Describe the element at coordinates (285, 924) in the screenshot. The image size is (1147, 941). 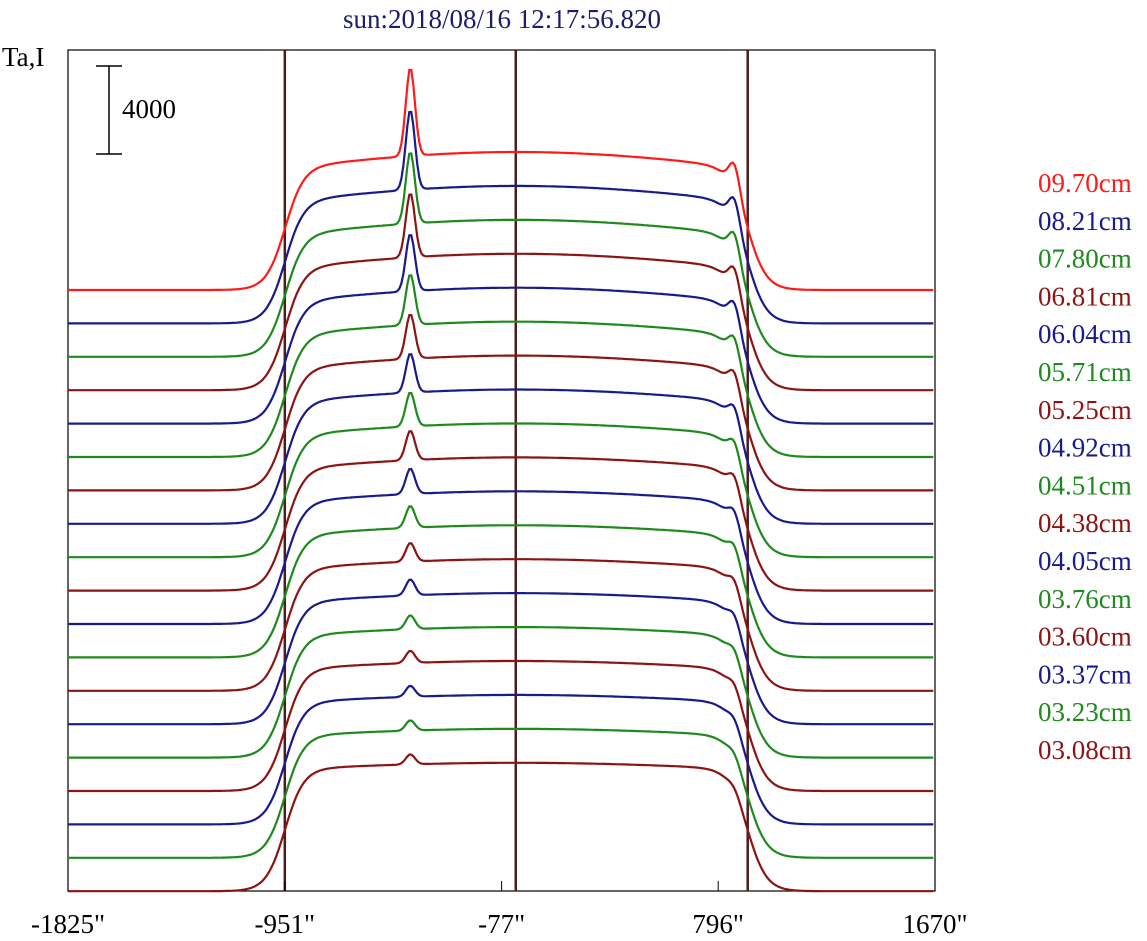
I see `x-tick-label: -951"` at that location.